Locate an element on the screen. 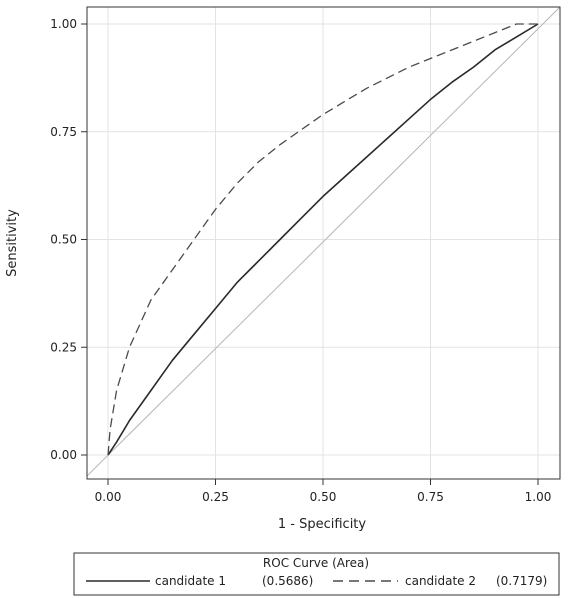 This screenshot has width=573, height=598. y-tick-label: 0.25 is located at coordinates (63, 347).